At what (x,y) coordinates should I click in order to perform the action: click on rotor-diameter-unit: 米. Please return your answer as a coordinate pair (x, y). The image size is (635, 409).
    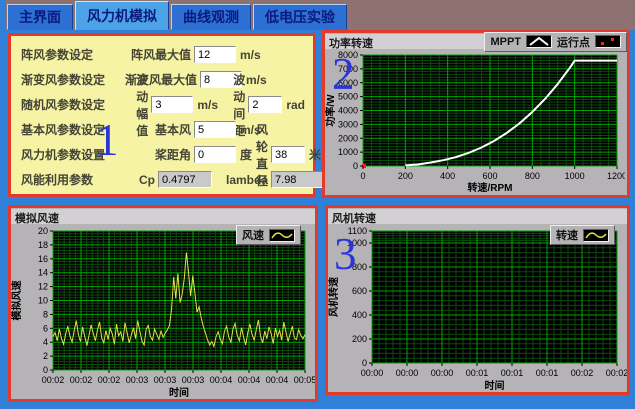
    Looking at the image, I should click on (315, 155).